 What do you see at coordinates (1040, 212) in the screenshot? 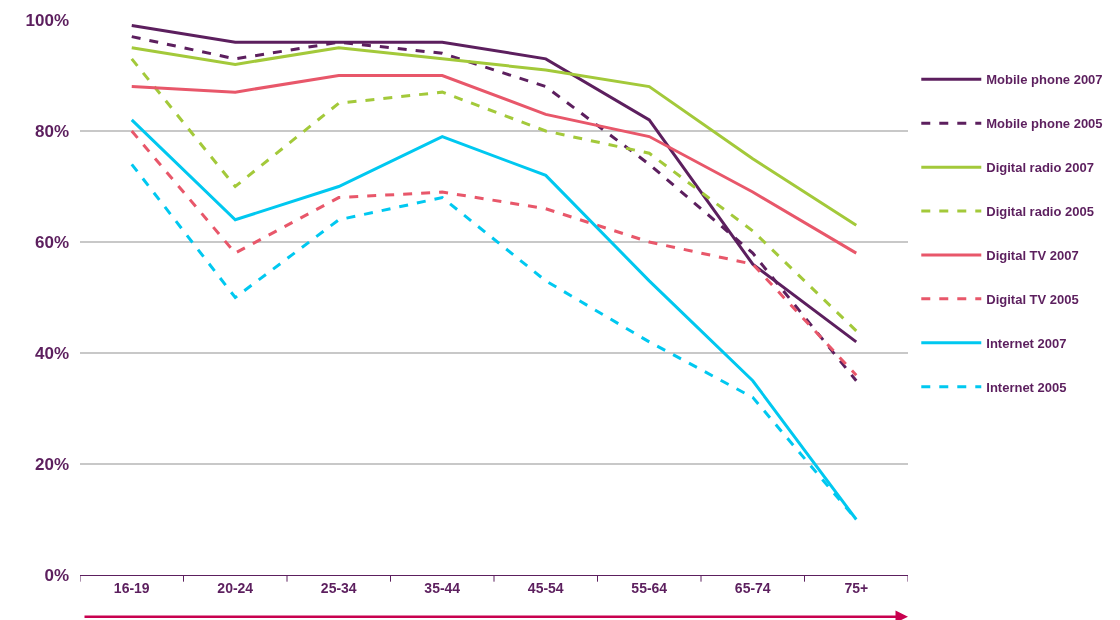
I see `legend-label: Digital radio 2005` at bounding box center [1040, 212].